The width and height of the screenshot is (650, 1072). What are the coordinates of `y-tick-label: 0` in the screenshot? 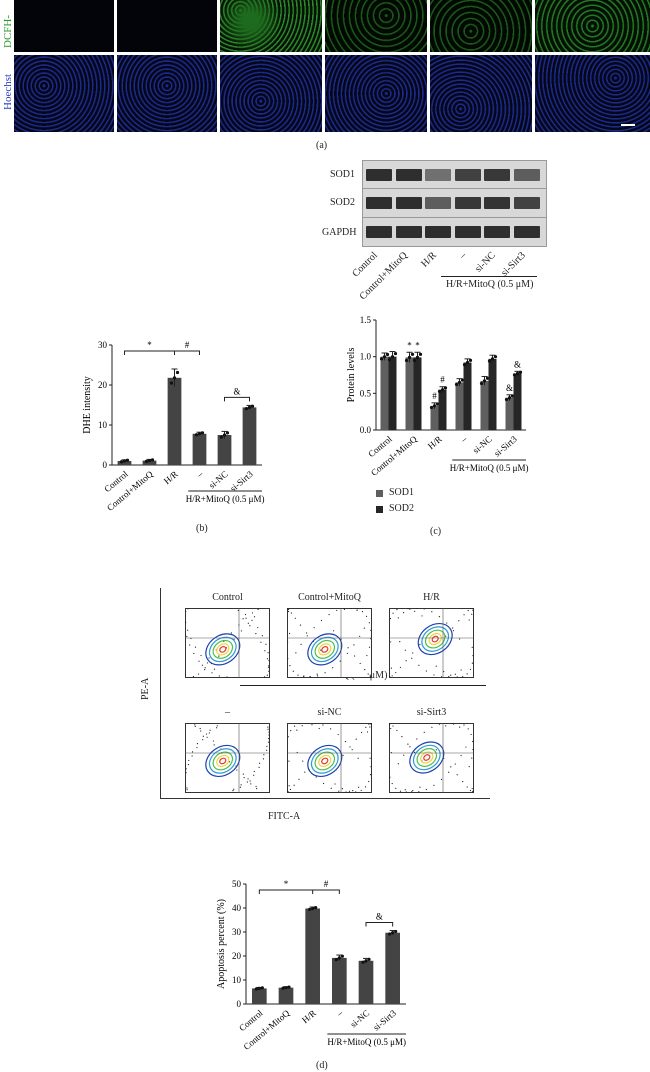 It's located at (105, 465).